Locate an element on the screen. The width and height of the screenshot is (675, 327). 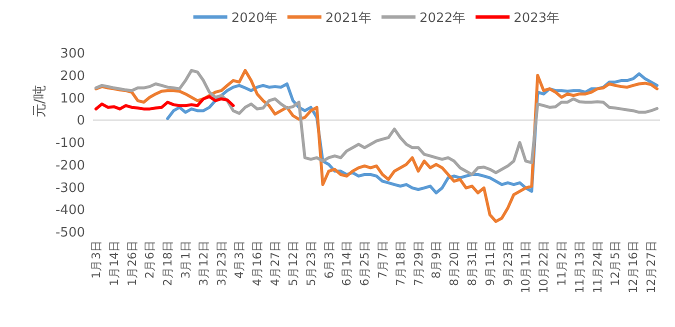
y-axis-title: 元/吨 is located at coordinates (40, 101).